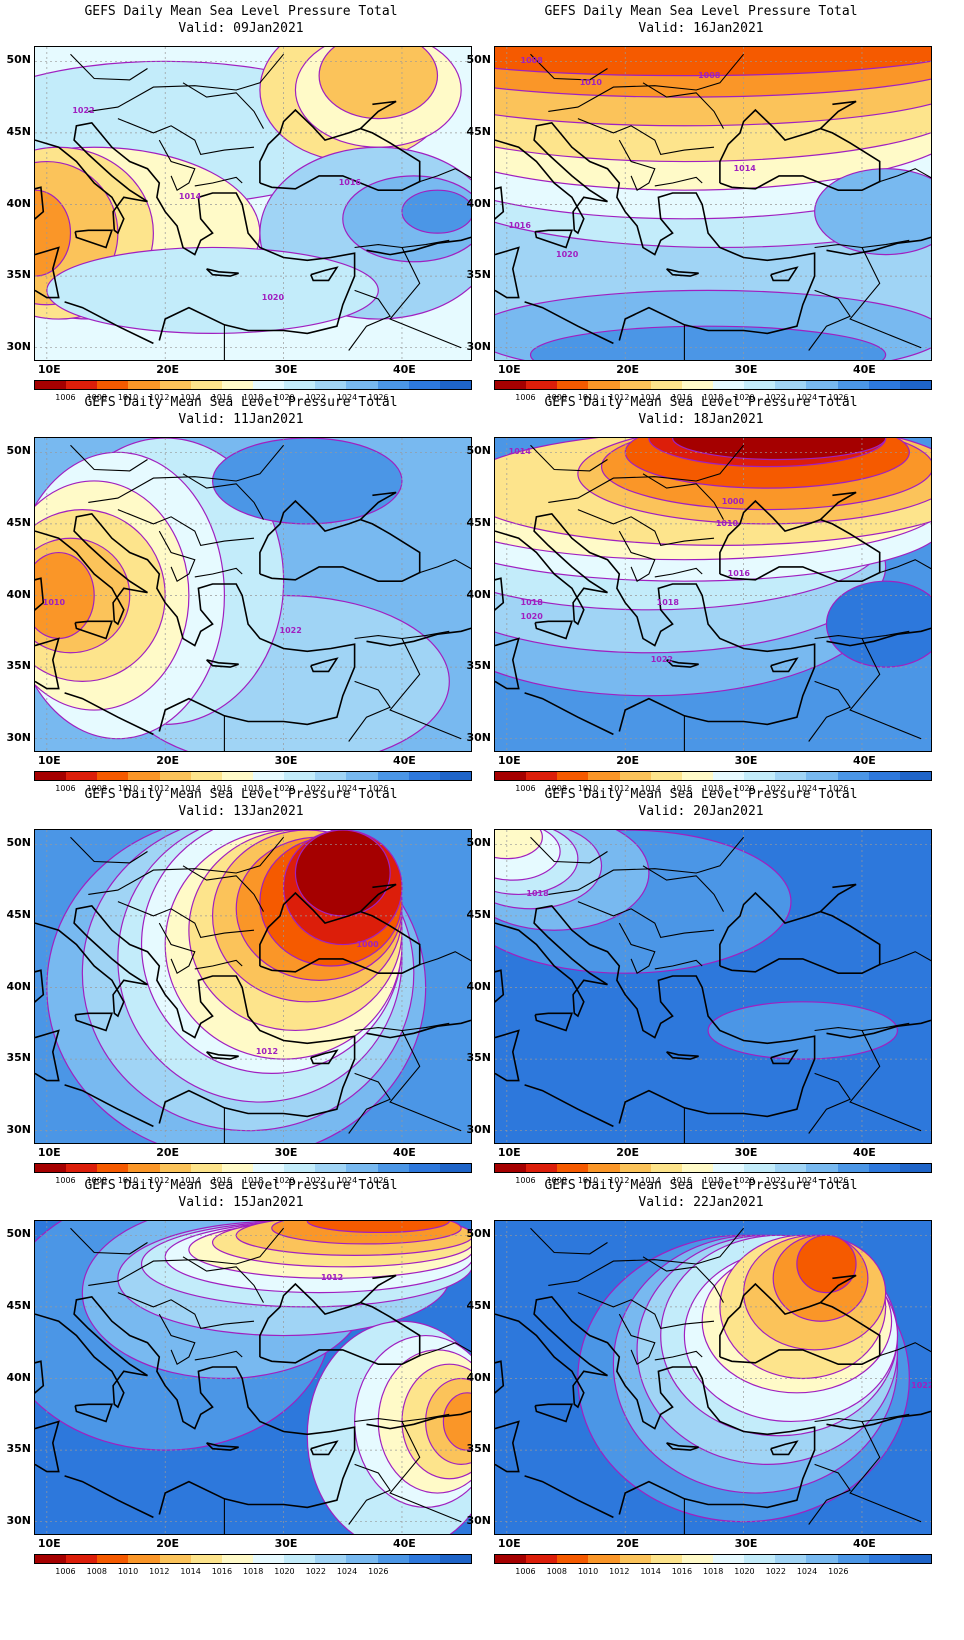 The image size is (964, 1640). What do you see at coordinates (83, 111) in the screenshot?
I see `contour-label: 1022` at bounding box center [83, 111].